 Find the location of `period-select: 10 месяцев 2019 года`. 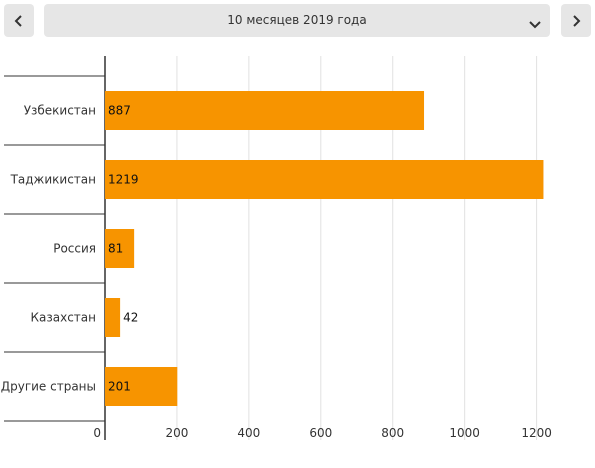

period-select: 10 месяцев 2019 года is located at coordinates (297, 20).